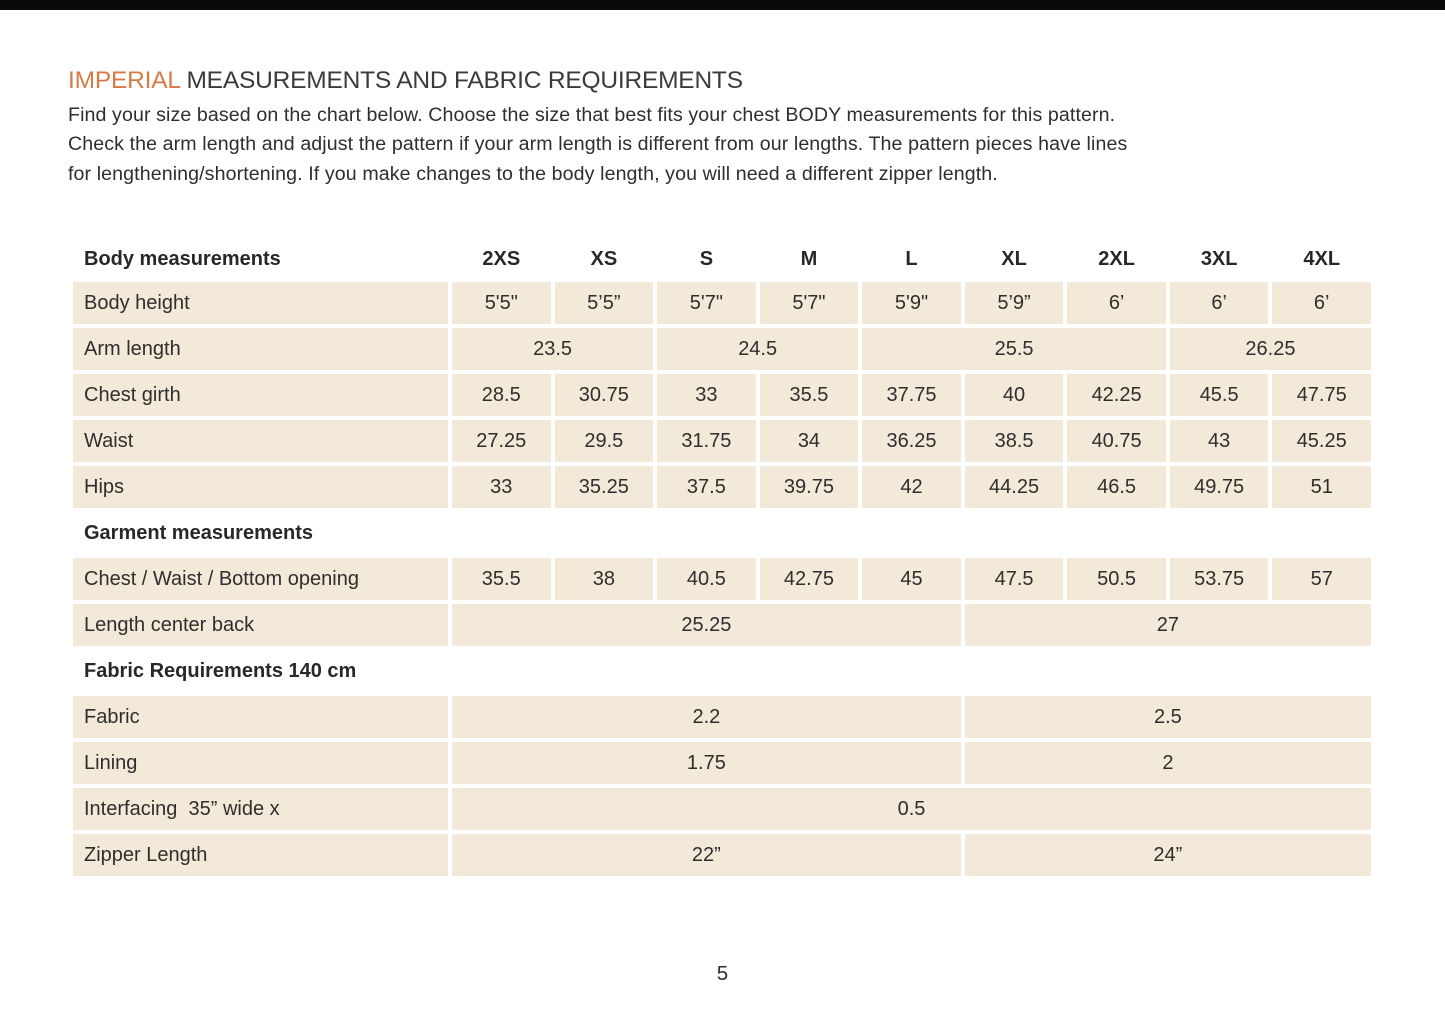 This screenshot has width=1445, height=1018. What do you see at coordinates (1116, 258) in the screenshot?
I see `column-header-size-2xl: 2XL` at bounding box center [1116, 258].